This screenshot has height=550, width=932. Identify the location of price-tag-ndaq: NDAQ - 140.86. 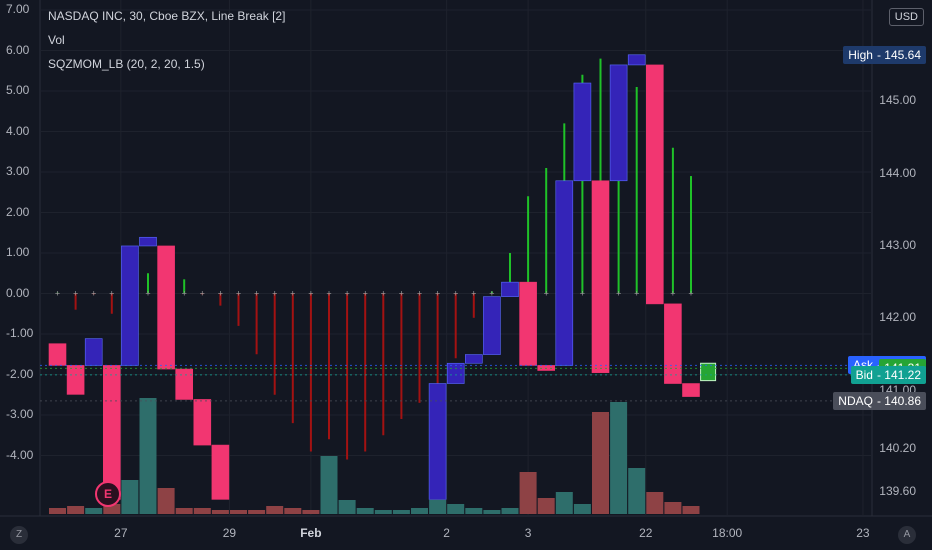
(879, 400).